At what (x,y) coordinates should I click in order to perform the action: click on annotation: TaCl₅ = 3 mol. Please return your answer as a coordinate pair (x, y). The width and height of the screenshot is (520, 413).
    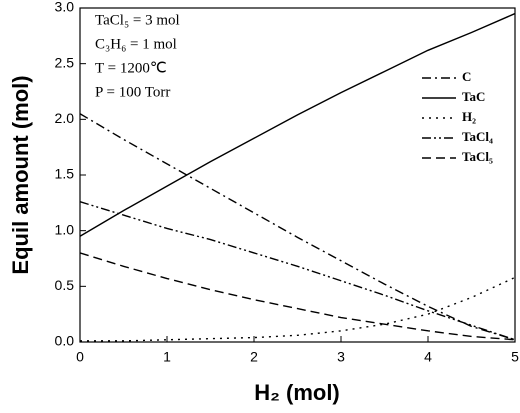
    Looking at the image, I should click on (137, 20).